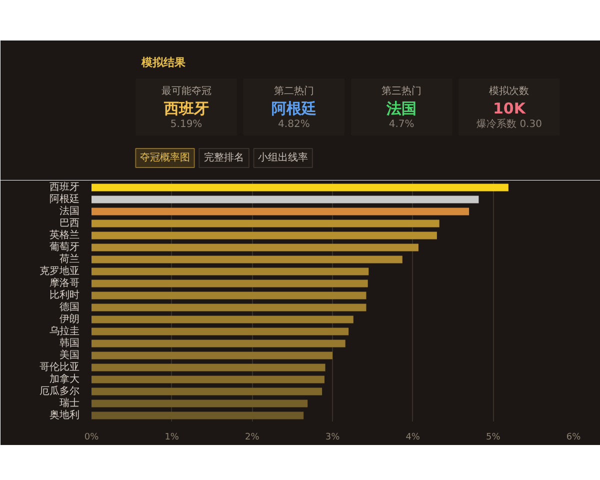 The height and width of the screenshot is (480, 600). What do you see at coordinates (401, 109) in the screenshot?
I see `text: 法国` at bounding box center [401, 109].